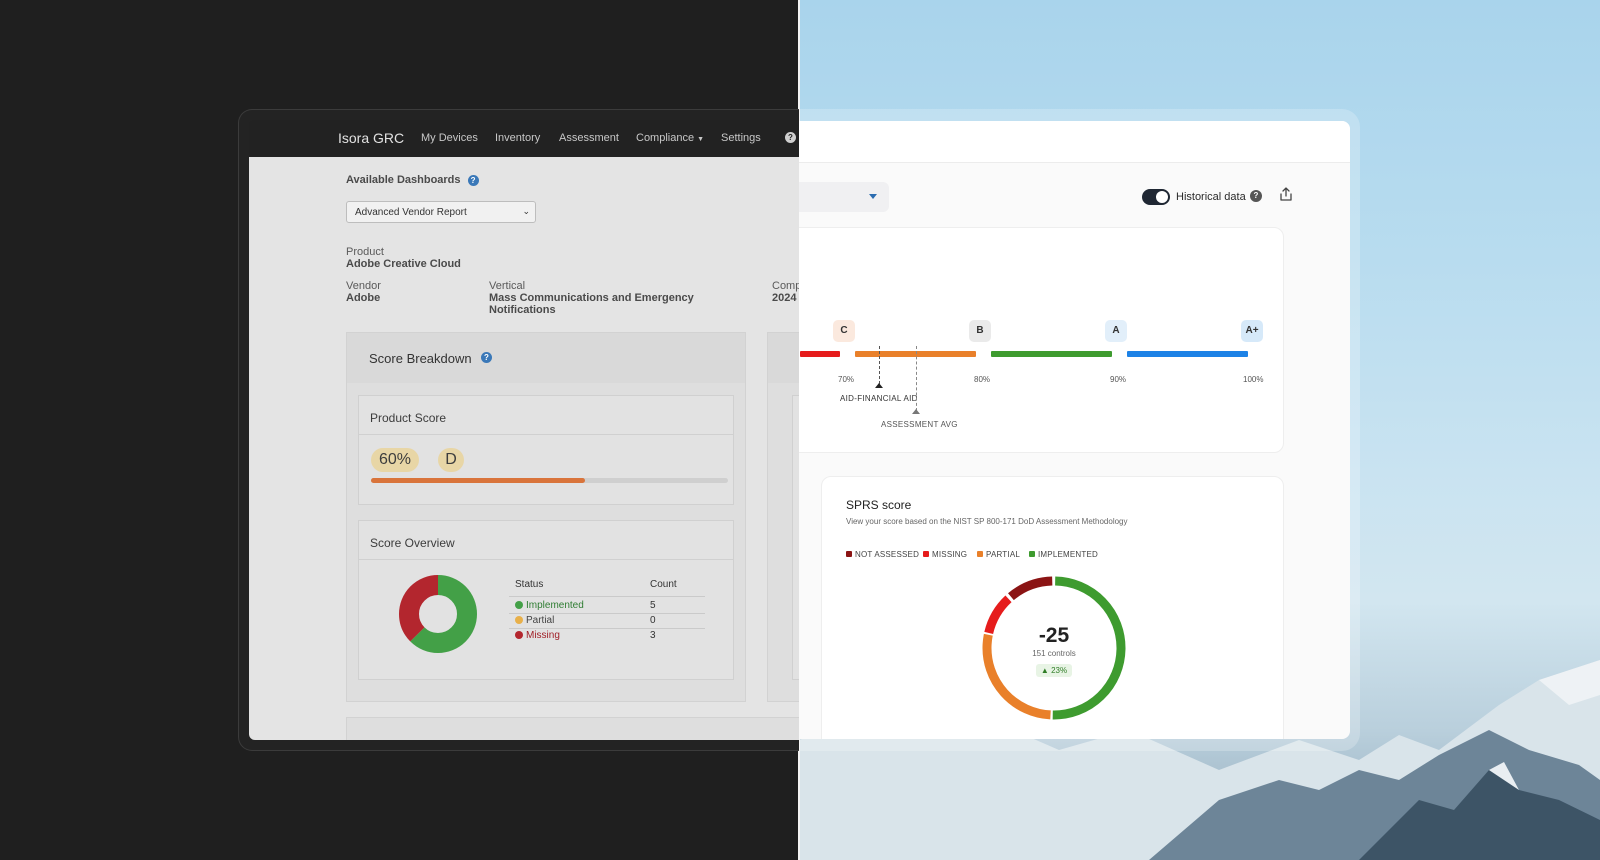  I want to click on chevron-down-icon: ⌄, so click(526, 211).